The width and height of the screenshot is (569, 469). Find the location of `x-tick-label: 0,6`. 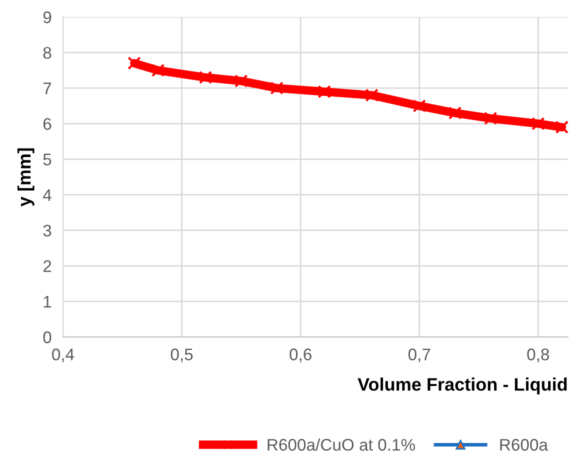

x-tick-label: 0,6 is located at coordinates (301, 355).